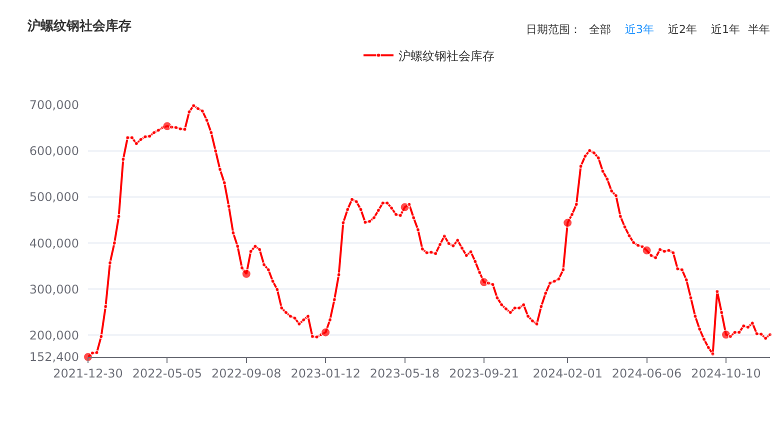 The image size is (782, 422). What do you see at coordinates (247, 373) in the screenshot?
I see `x-tick-label: 2022-09-08` at bounding box center [247, 373].